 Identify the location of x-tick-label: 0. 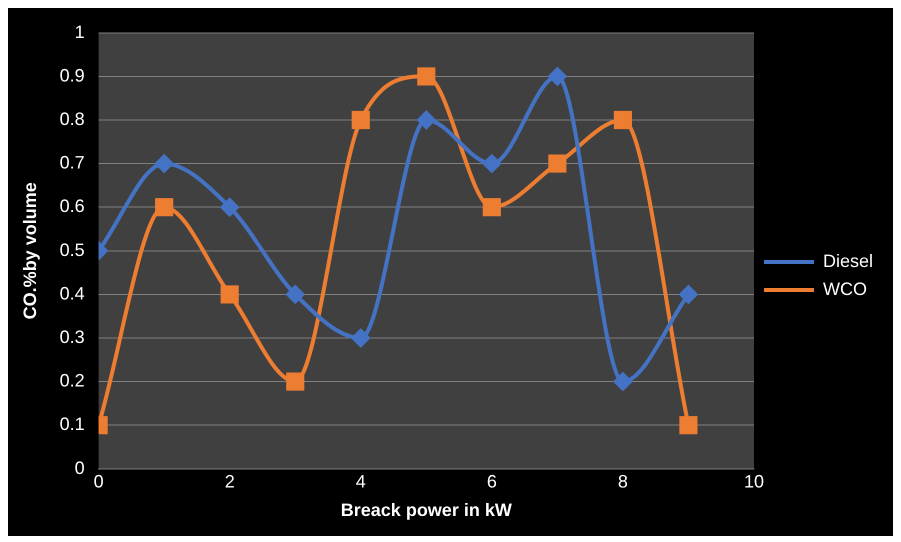
(99, 482).